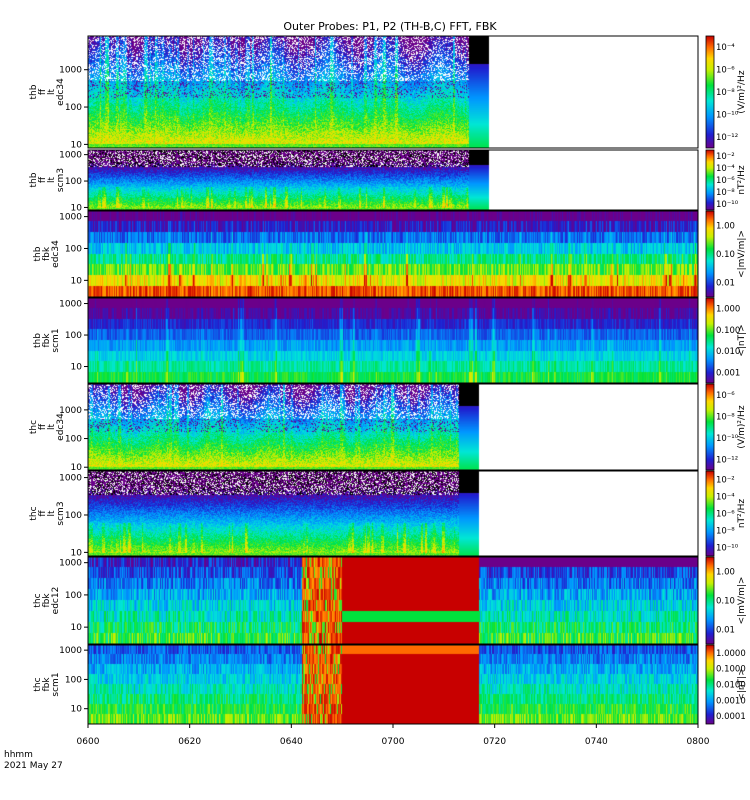  What do you see at coordinates (728, 352) in the screenshot?
I see `colorbar-tick: 0.010` at bounding box center [728, 352].